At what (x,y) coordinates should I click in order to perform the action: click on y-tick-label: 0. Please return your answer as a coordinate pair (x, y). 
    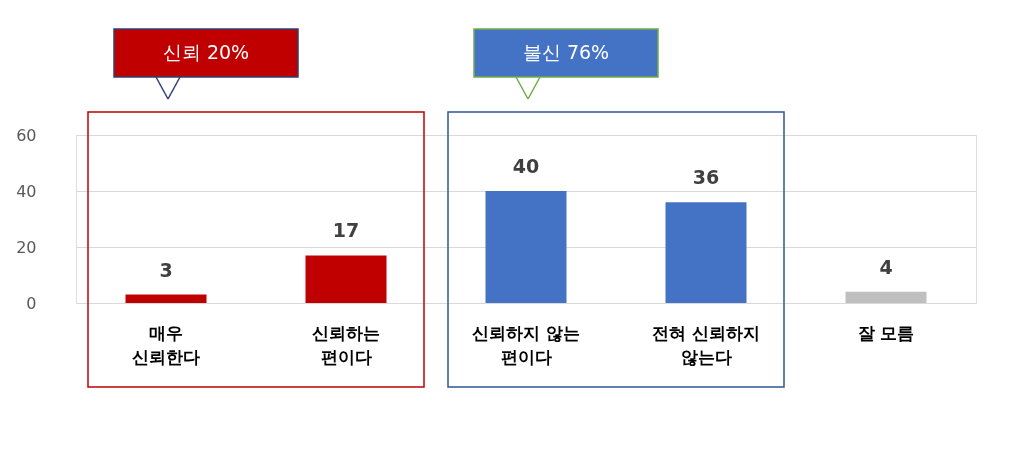
    Looking at the image, I should click on (31, 303).